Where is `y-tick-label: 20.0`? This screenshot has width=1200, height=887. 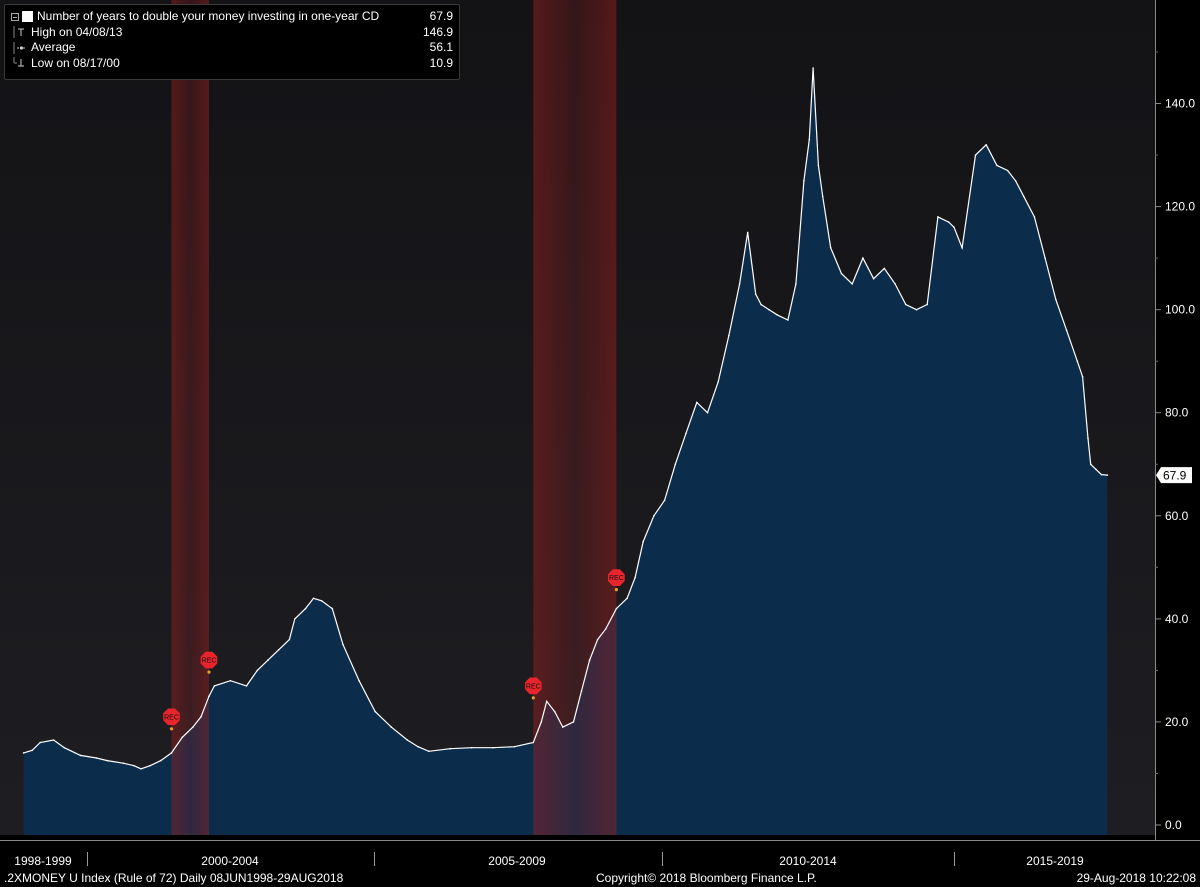 y-tick-label: 20.0 is located at coordinates (1177, 722).